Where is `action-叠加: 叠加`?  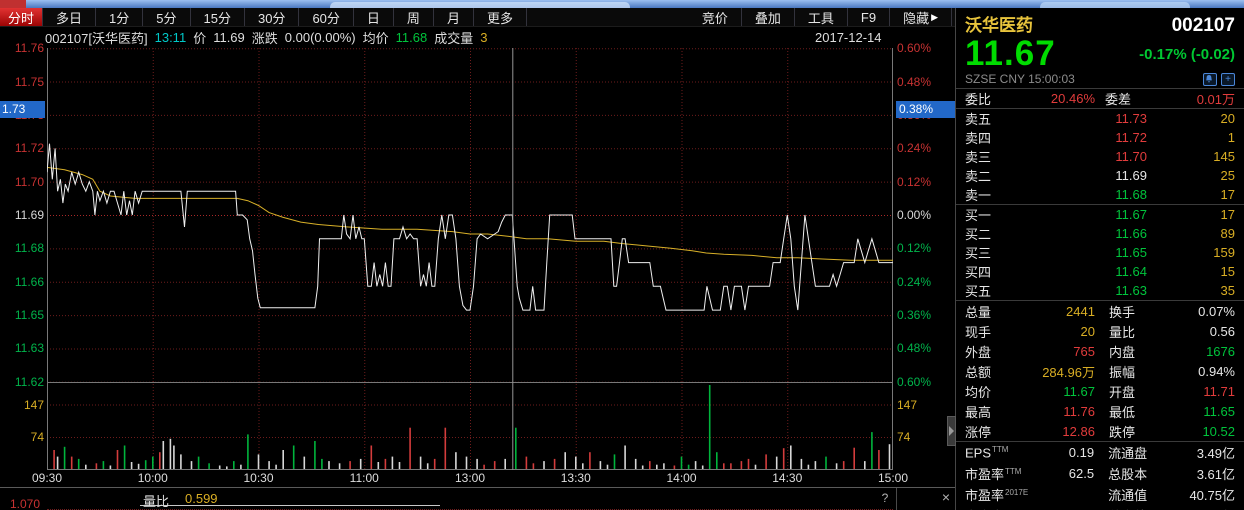
action-叠加: 叠加 is located at coordinates (768, 17).